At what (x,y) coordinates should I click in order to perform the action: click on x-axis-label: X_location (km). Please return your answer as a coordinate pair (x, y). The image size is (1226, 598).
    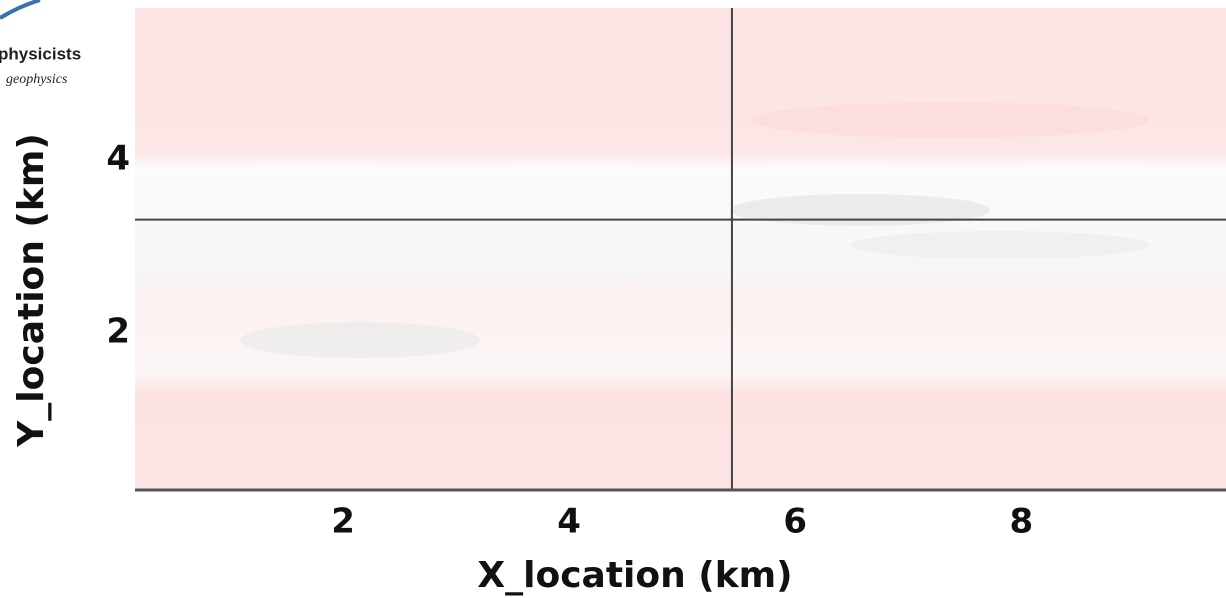
    Looking at the image, I should click on (634, 575).